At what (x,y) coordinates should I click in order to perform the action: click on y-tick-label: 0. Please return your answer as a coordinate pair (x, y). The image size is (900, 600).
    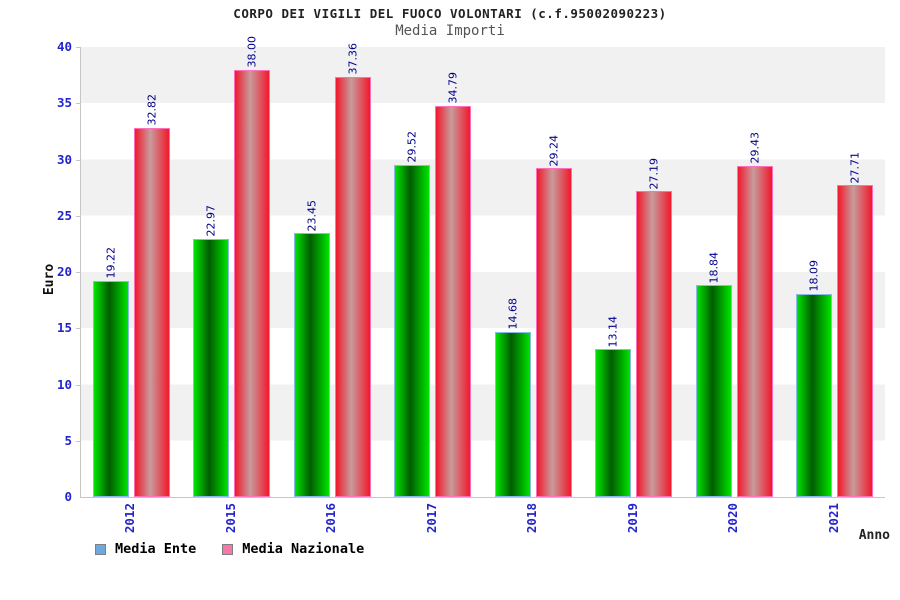
    Looking at the image, I should click on (68, 496).